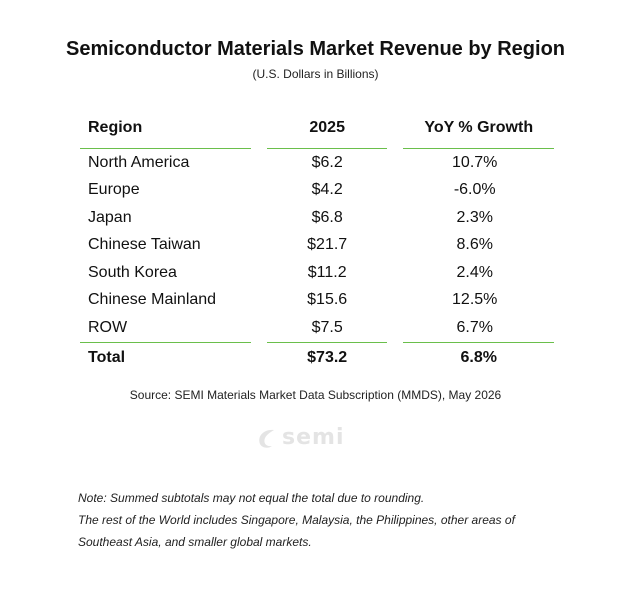  What do you see at coordinates (474, 245) in the screenshot?
I see `growth-cell: 8.6%` at bounding box center [474, 245].